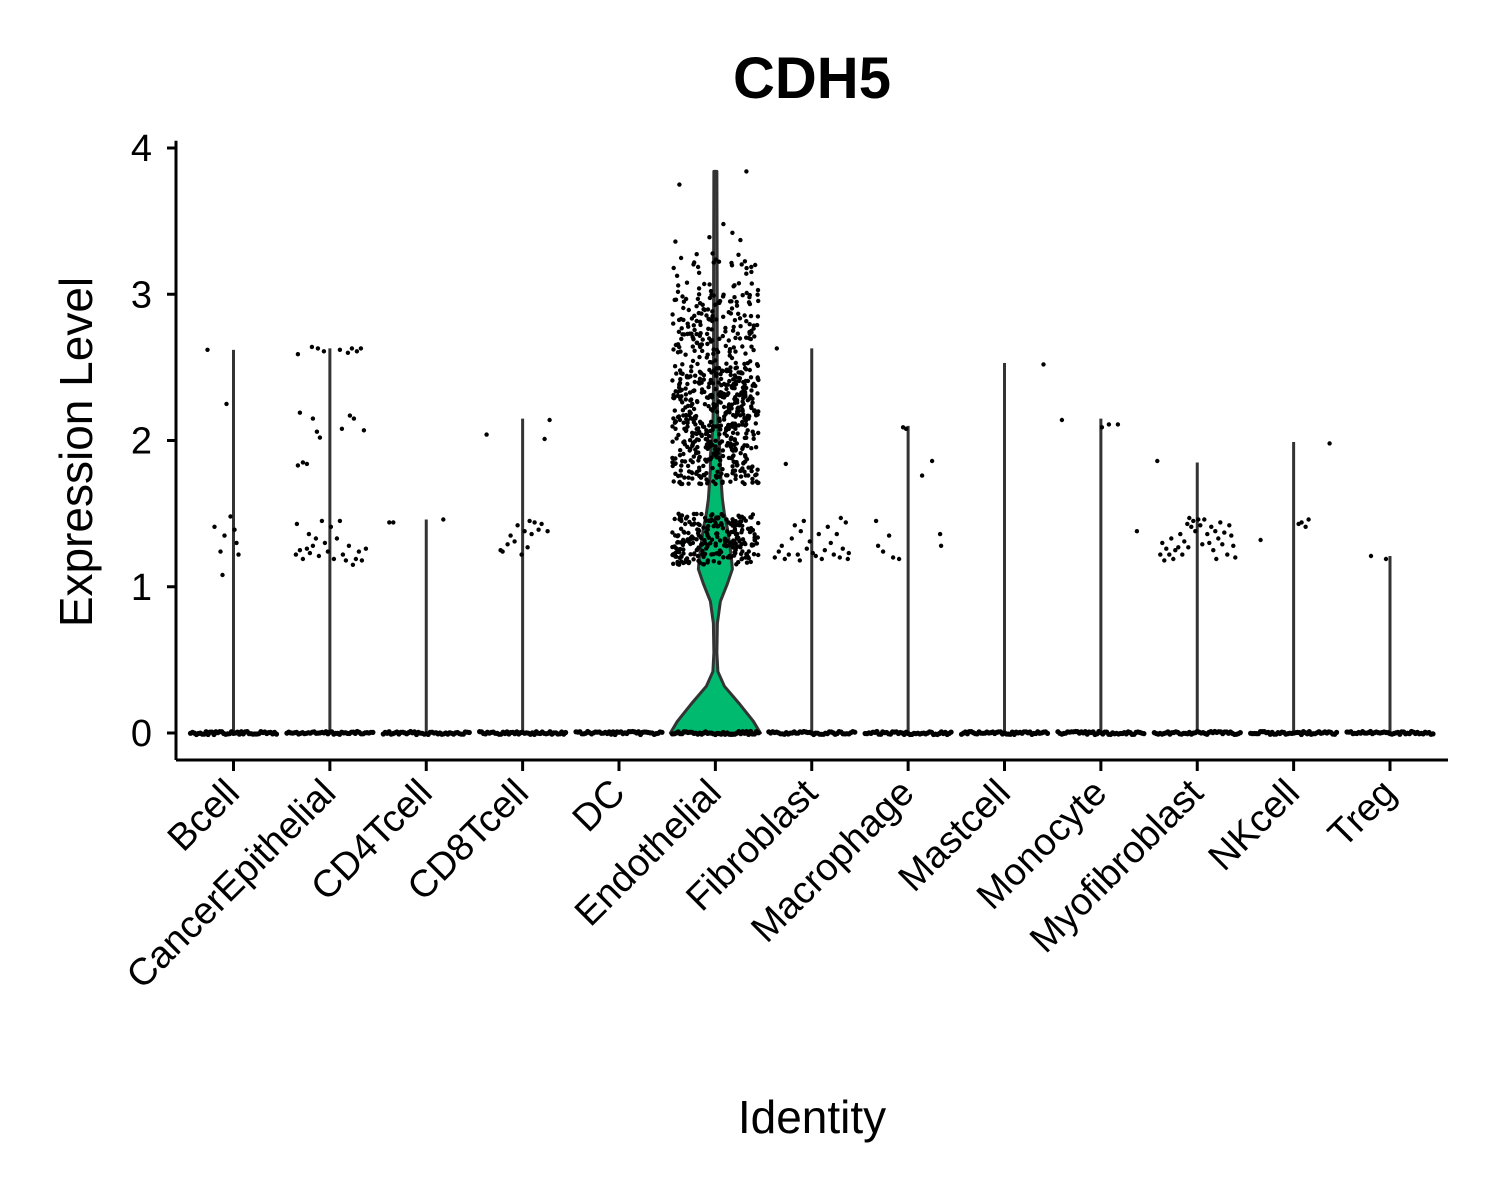 The image size is (1500, 1200). What do you see at coordinates (204, 816) in the screenshot?
I see `x-tick-label-bcell: Bcell` at bounding box center [204, 816].